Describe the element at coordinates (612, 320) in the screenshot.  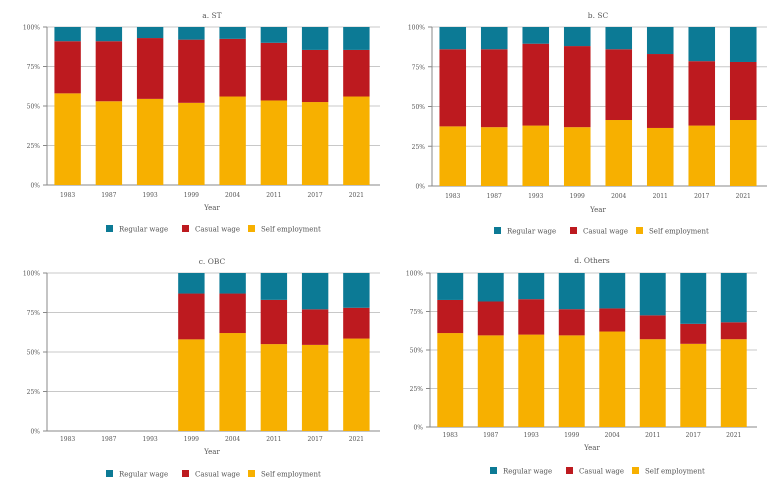
I see `bar-casual-wage-2004` at that location.